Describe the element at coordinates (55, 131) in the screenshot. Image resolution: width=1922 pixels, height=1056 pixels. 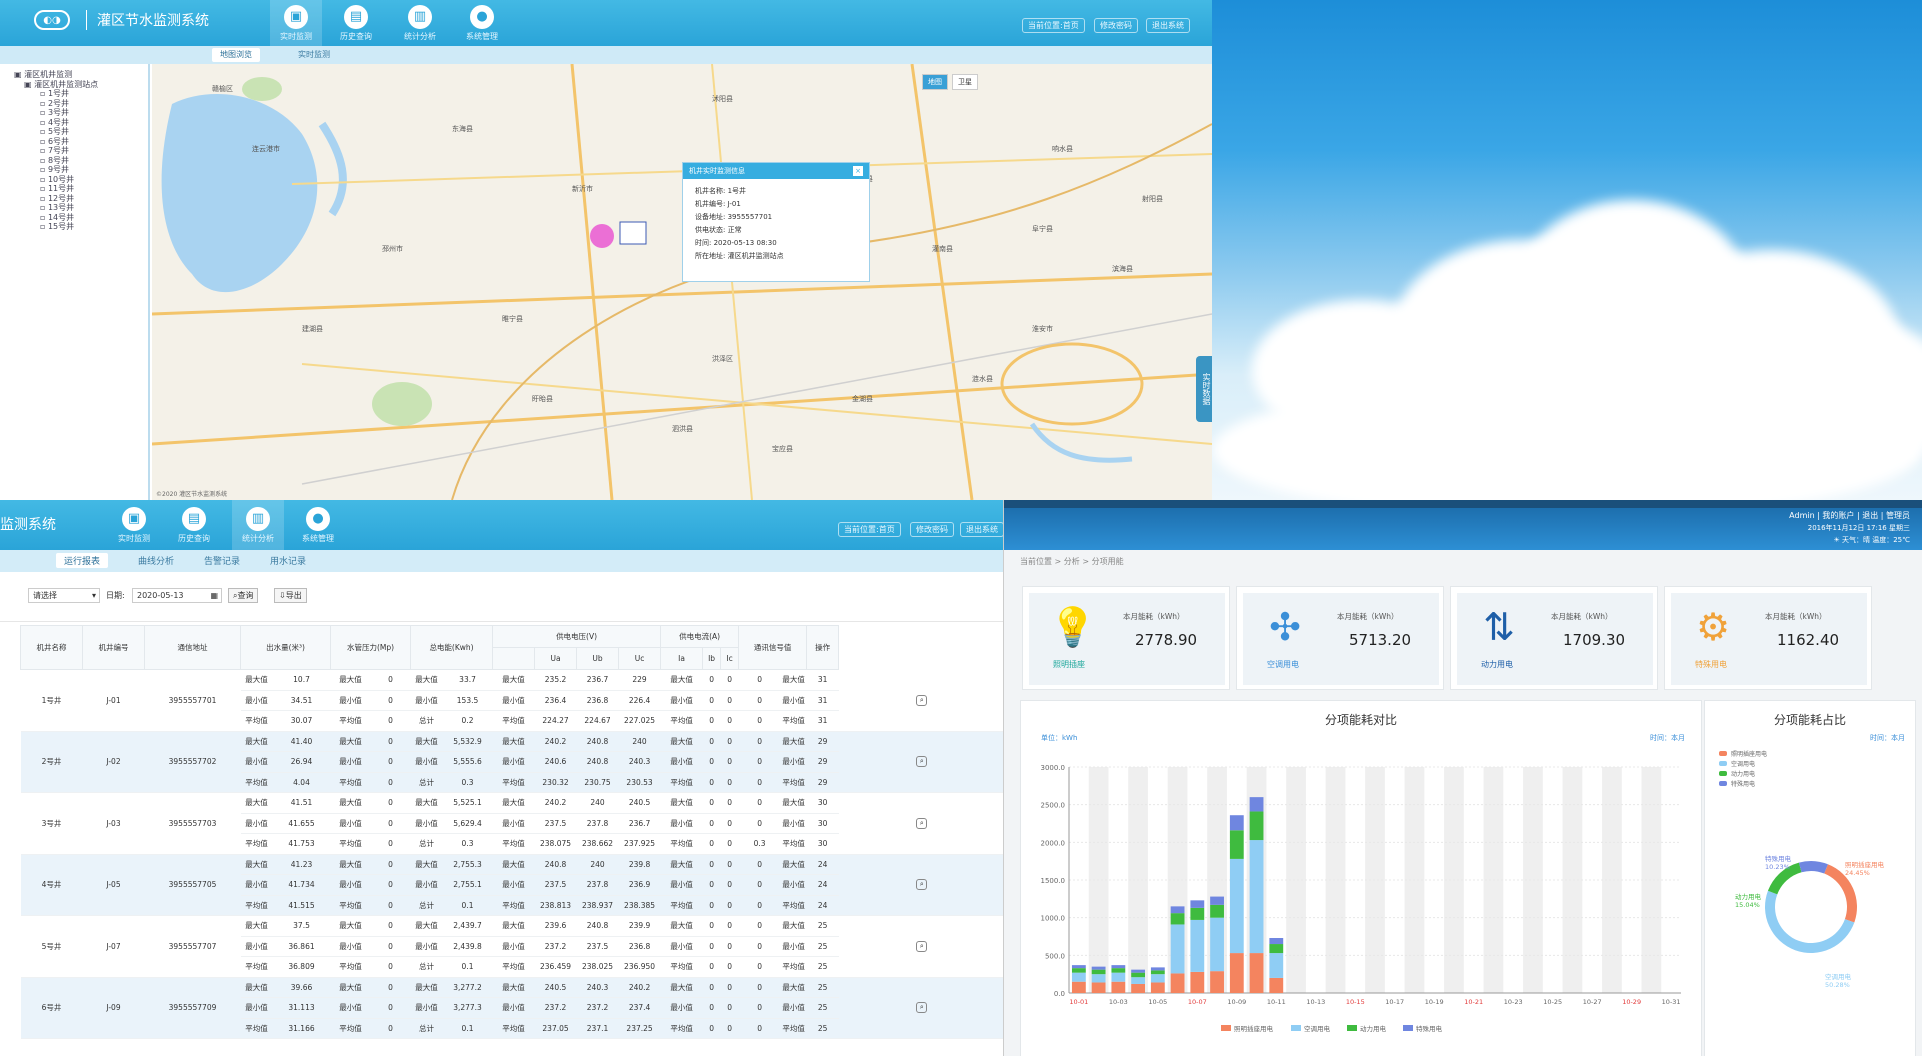
I see `tree-item: ▫ 5号井` at that location.